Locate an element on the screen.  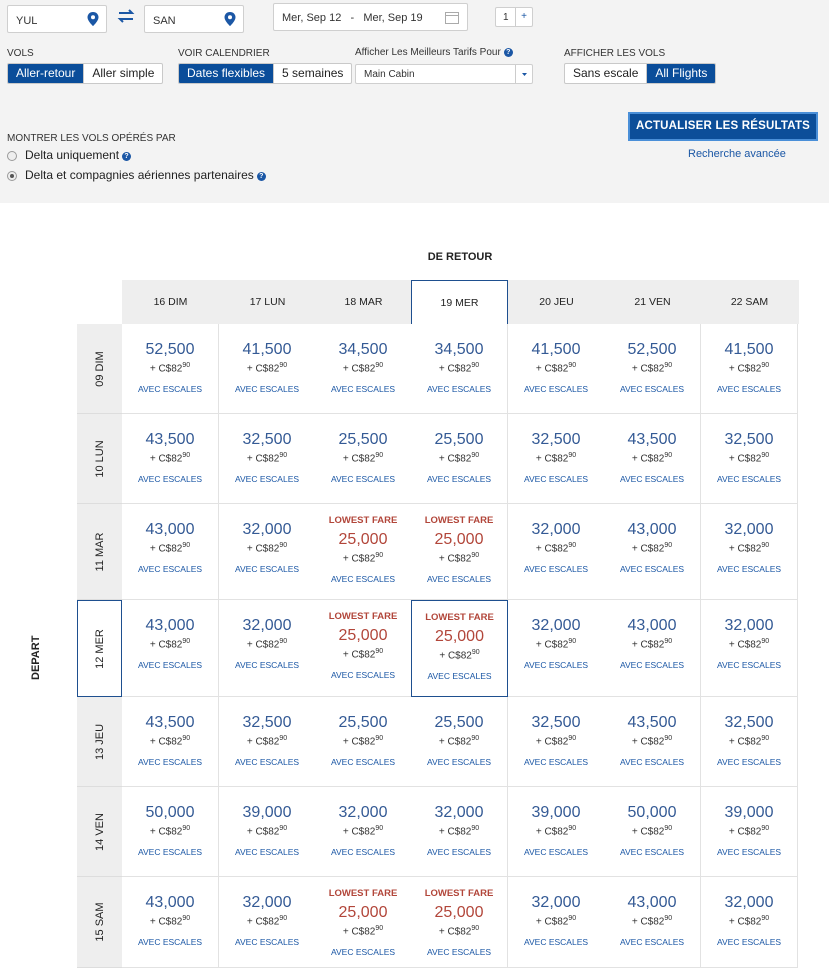
origin-field: YUL is located at coordinates (57, 19).